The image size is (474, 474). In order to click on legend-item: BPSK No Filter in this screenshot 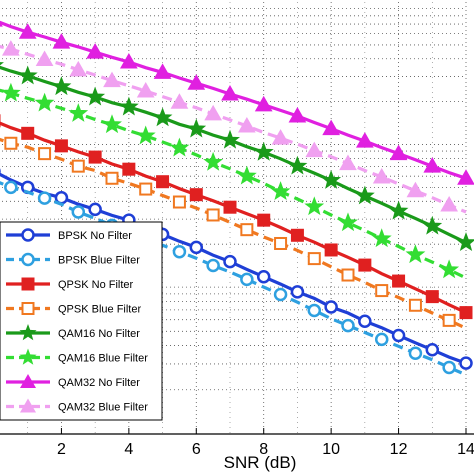, I will do `click(69, 235)`.